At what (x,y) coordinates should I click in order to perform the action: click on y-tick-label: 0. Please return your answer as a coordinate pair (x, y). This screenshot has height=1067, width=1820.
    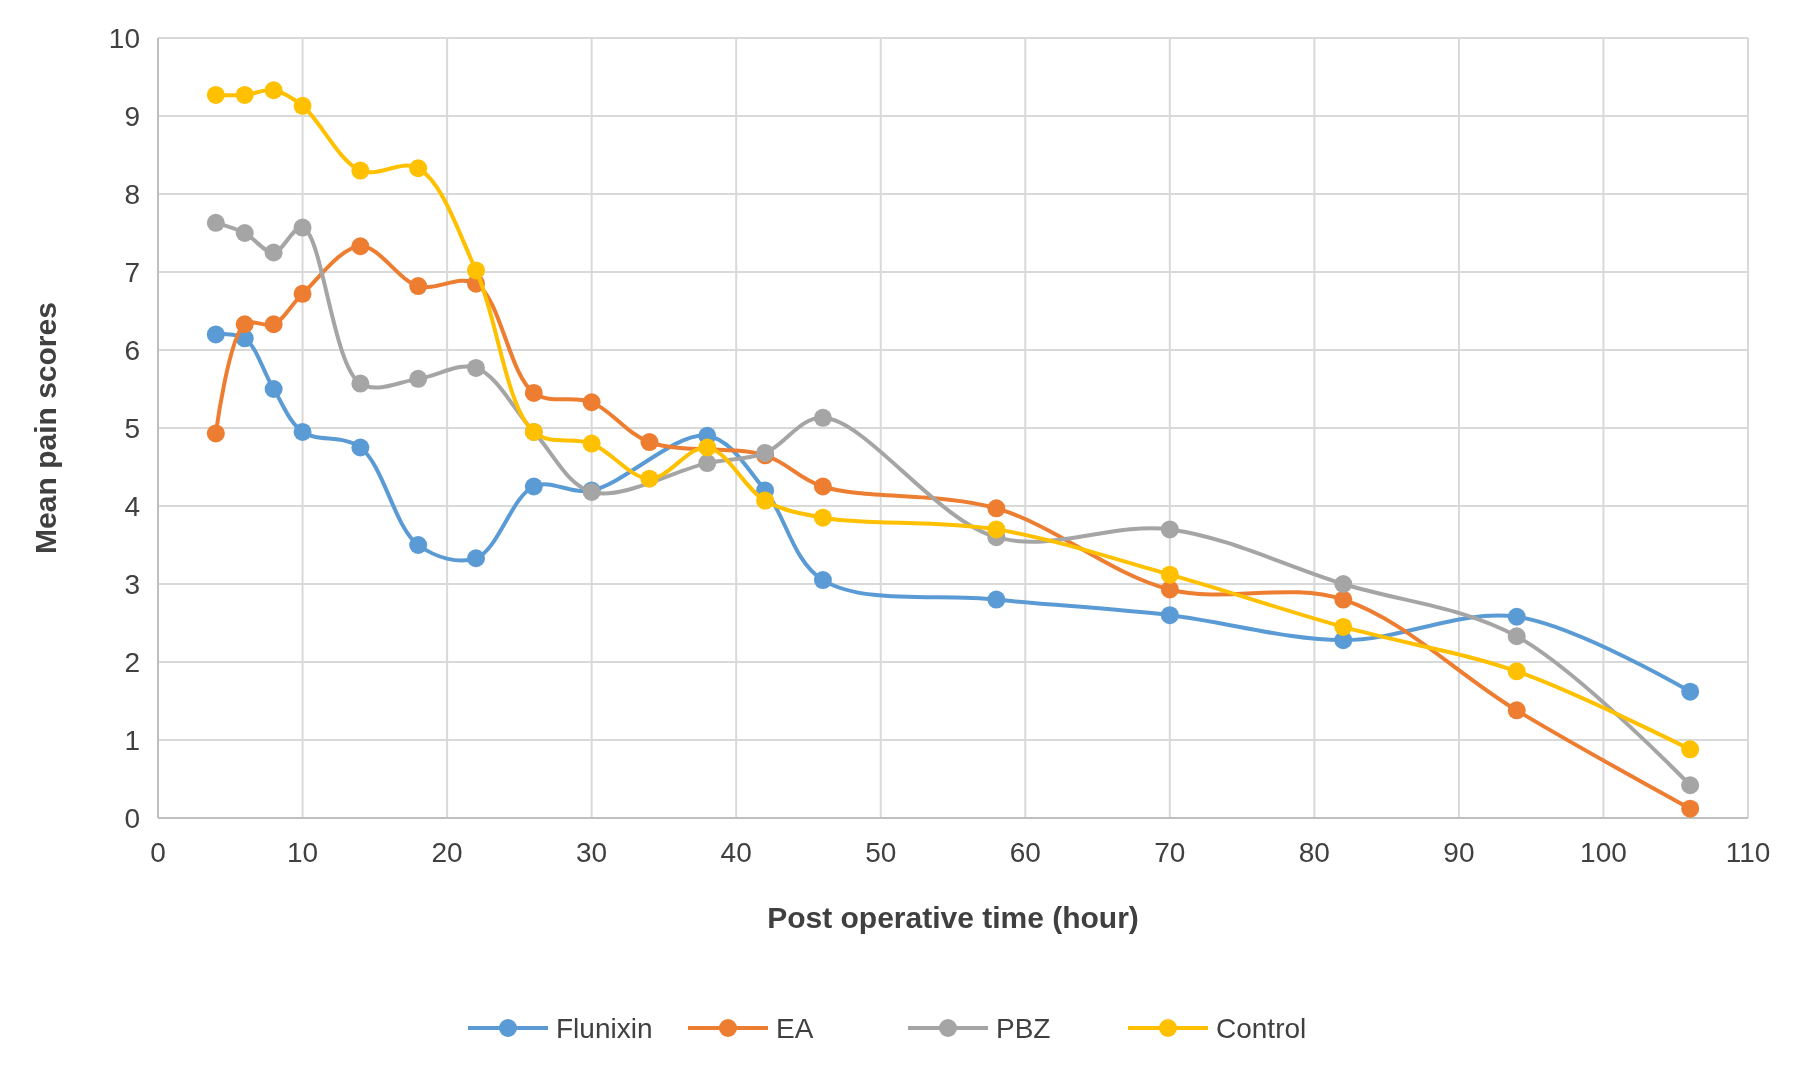
    Looking at the image, I should click on (132, 818).